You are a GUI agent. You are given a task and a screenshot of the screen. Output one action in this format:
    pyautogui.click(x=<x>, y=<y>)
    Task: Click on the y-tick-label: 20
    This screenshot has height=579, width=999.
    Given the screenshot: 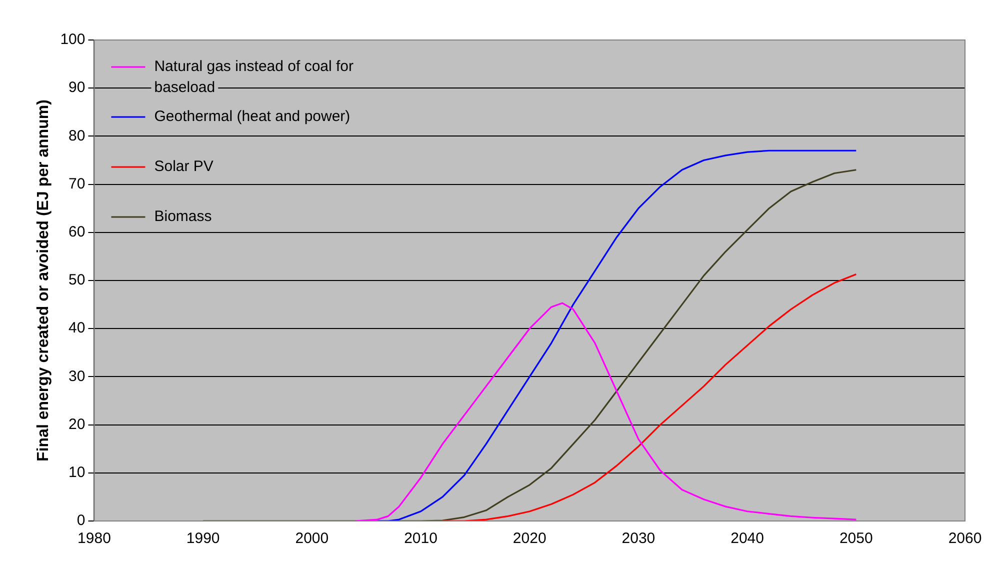 What is the action you would take?
    pyautogui.click(x=77, y=424)
    